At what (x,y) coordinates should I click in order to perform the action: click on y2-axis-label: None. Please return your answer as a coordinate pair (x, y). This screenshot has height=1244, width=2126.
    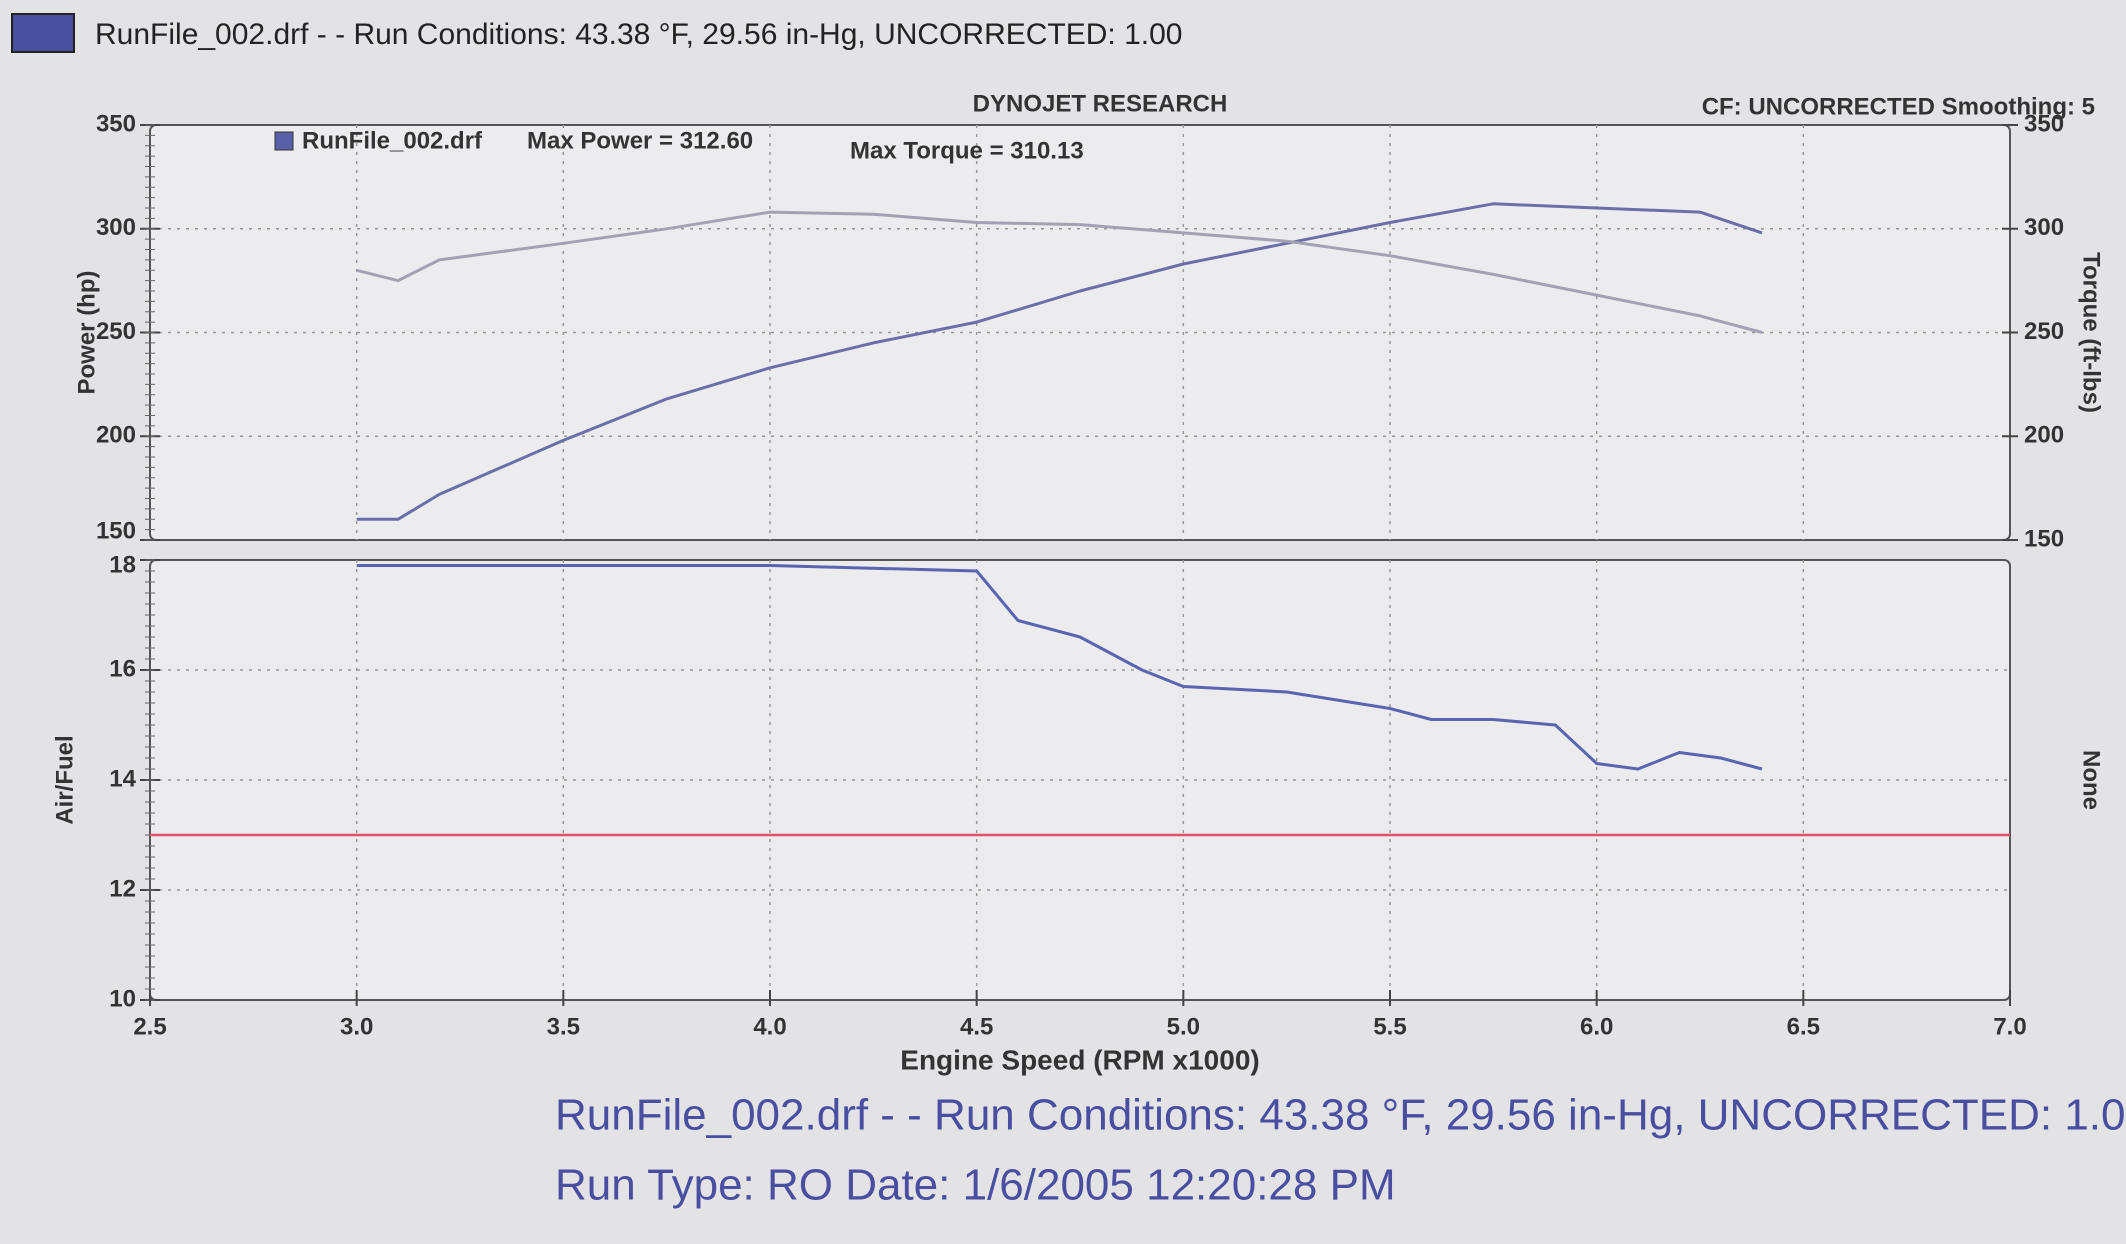
    Looking at the image, I should click on (2091, 780).